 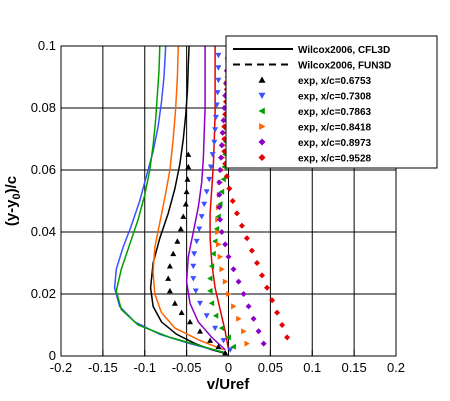 What do you see at coordinates (52, 355) in the screenshot?
I see `y-tick-label: 0` at bounding box center [52, 355].